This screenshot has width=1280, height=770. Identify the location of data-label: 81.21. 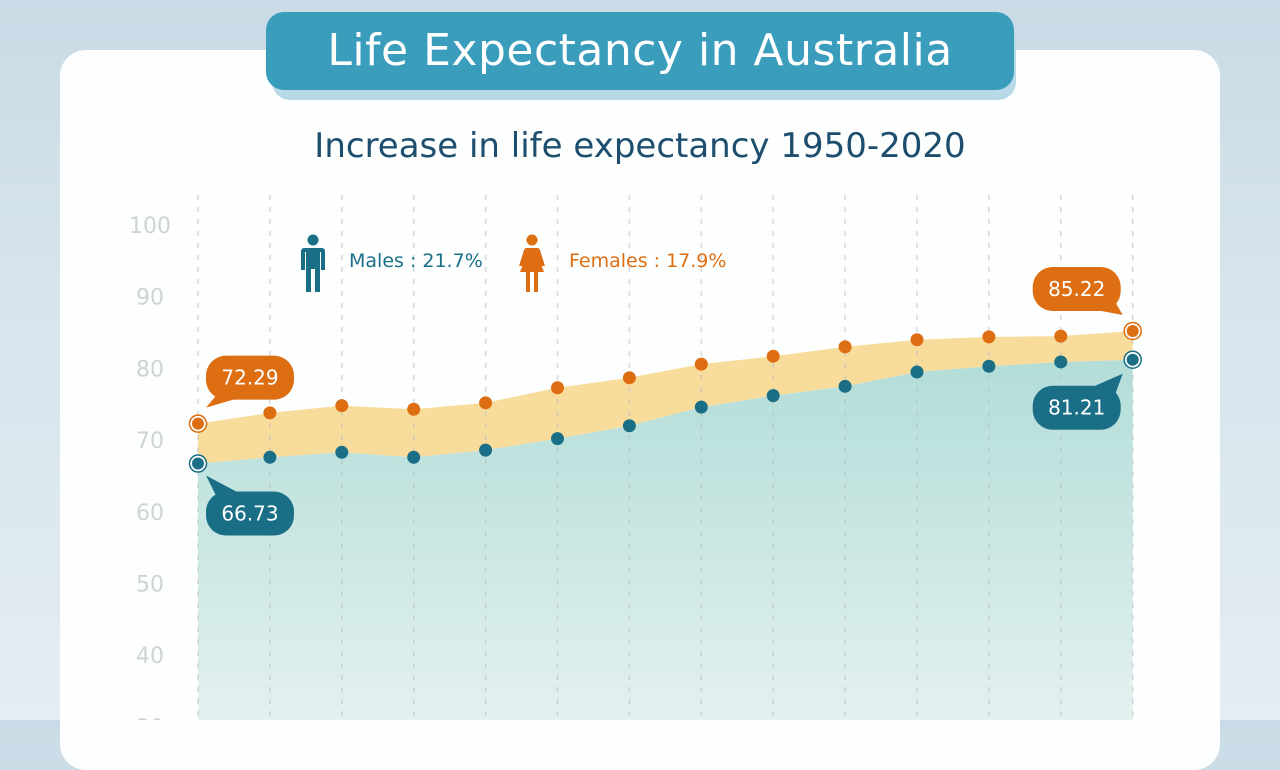
(1076, 408).